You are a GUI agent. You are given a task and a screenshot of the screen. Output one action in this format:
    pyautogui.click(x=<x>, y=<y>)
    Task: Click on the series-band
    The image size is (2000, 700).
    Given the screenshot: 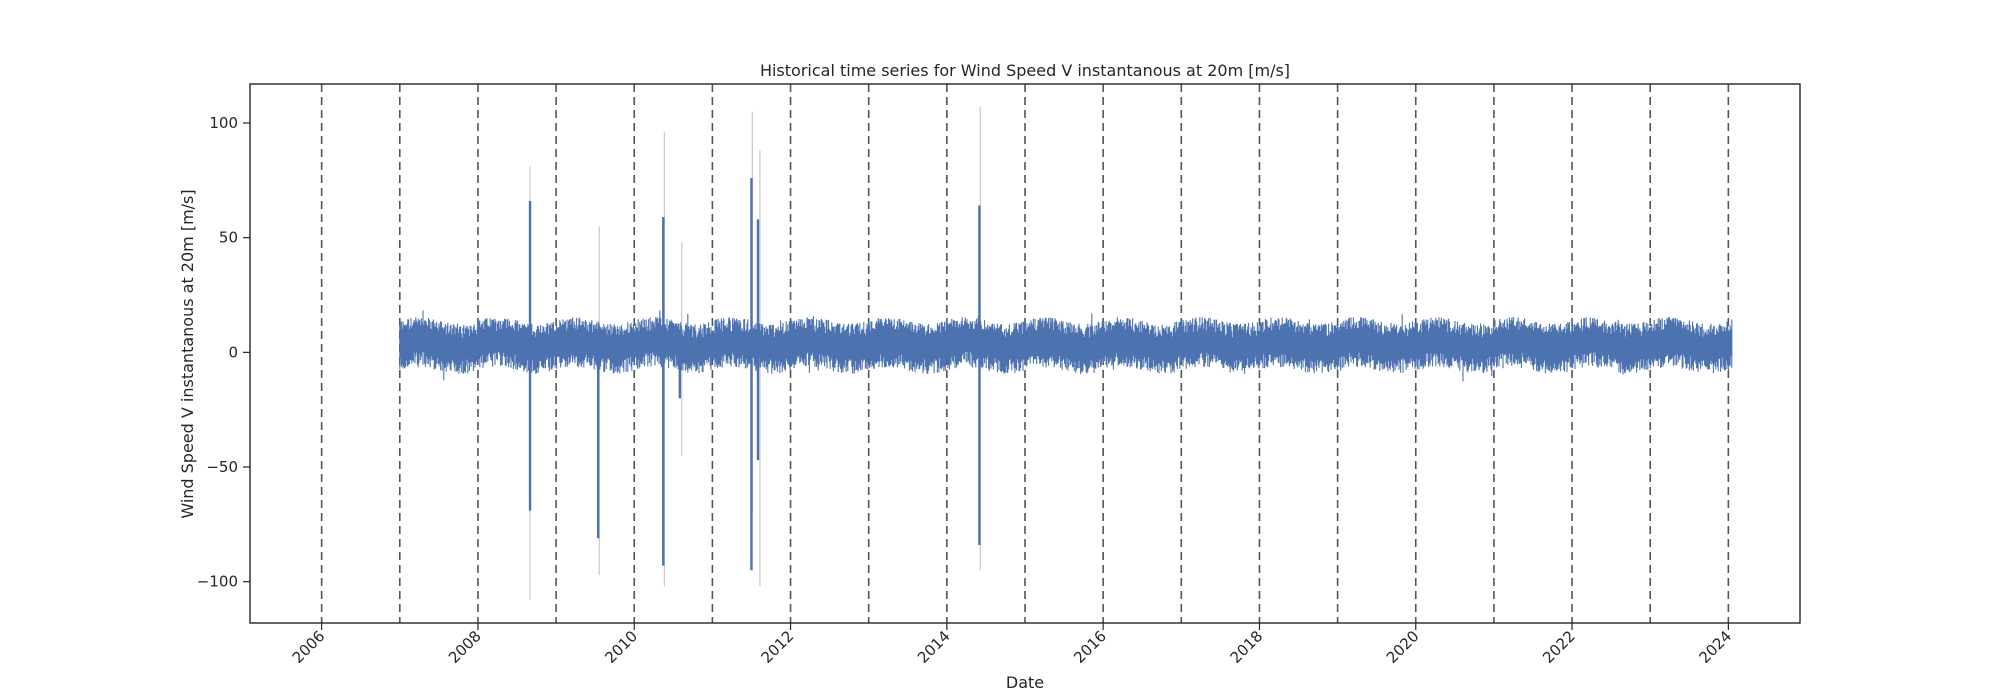 What is the action you would take?
    pyautogui.click(x=1066, y=346)
    